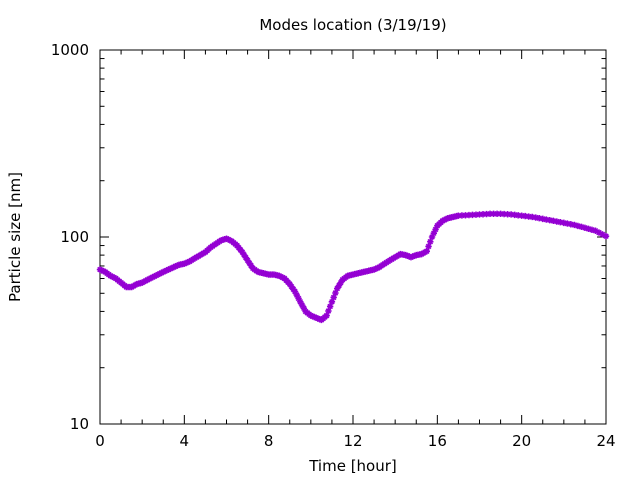  I want to click on x-tick-label: 12, so click(352, 441).